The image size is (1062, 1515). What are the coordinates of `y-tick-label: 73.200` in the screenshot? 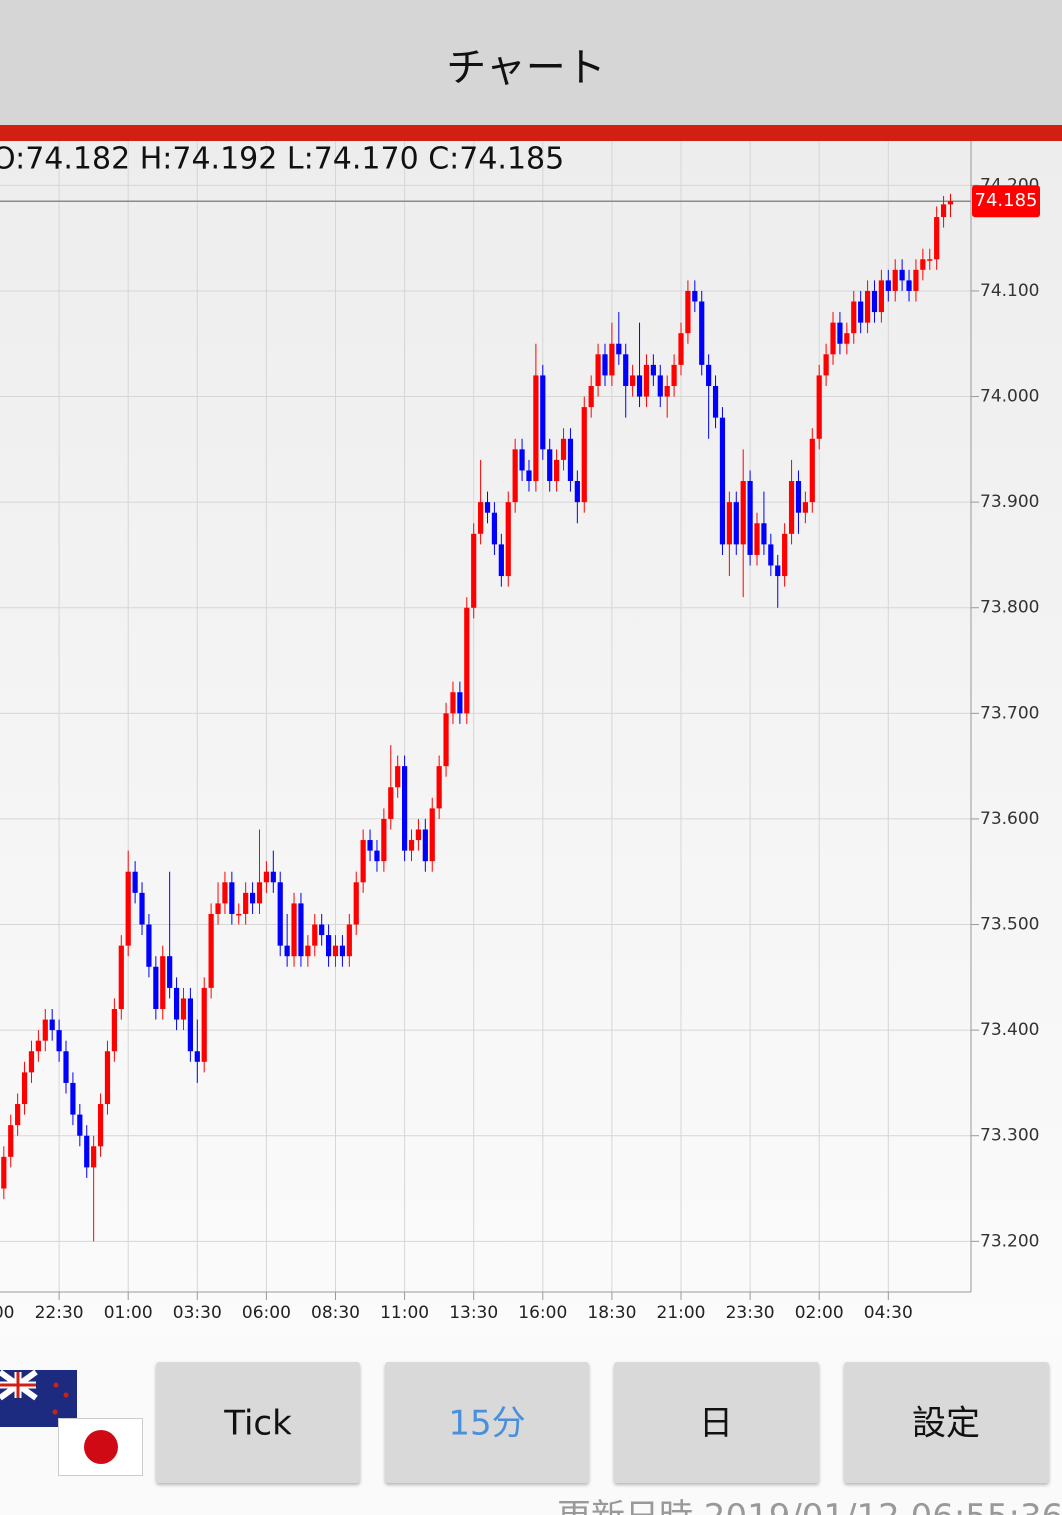 It's located at (1009, 1241).